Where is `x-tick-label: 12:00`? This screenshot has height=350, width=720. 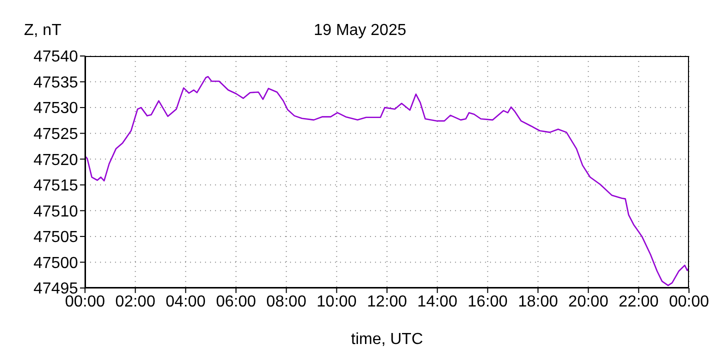 x-tick-label: 12:00 is located at coordinates (387, 301).